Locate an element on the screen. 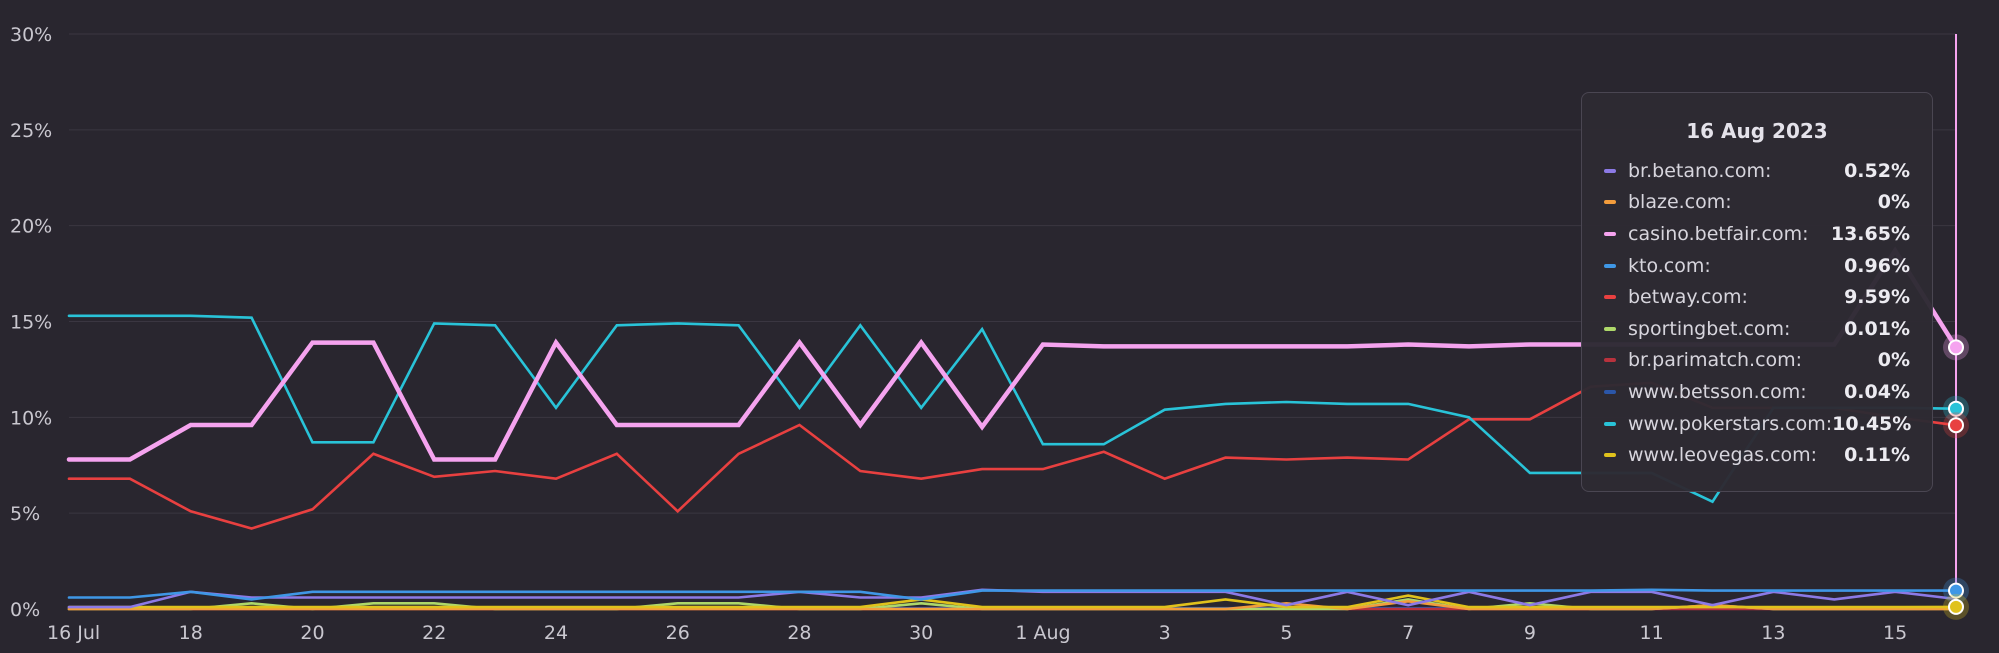 This screenshot has height=653, width=1999. tooltip-row: kto.com: 0.96% is located at coordinates (1757, 266).